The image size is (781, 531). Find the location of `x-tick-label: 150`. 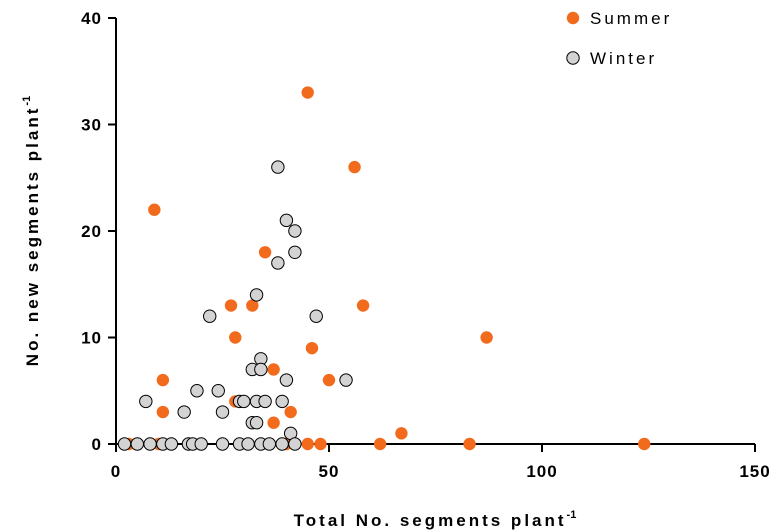

x-tick-label: 150 is located at coordinates (754, 471).